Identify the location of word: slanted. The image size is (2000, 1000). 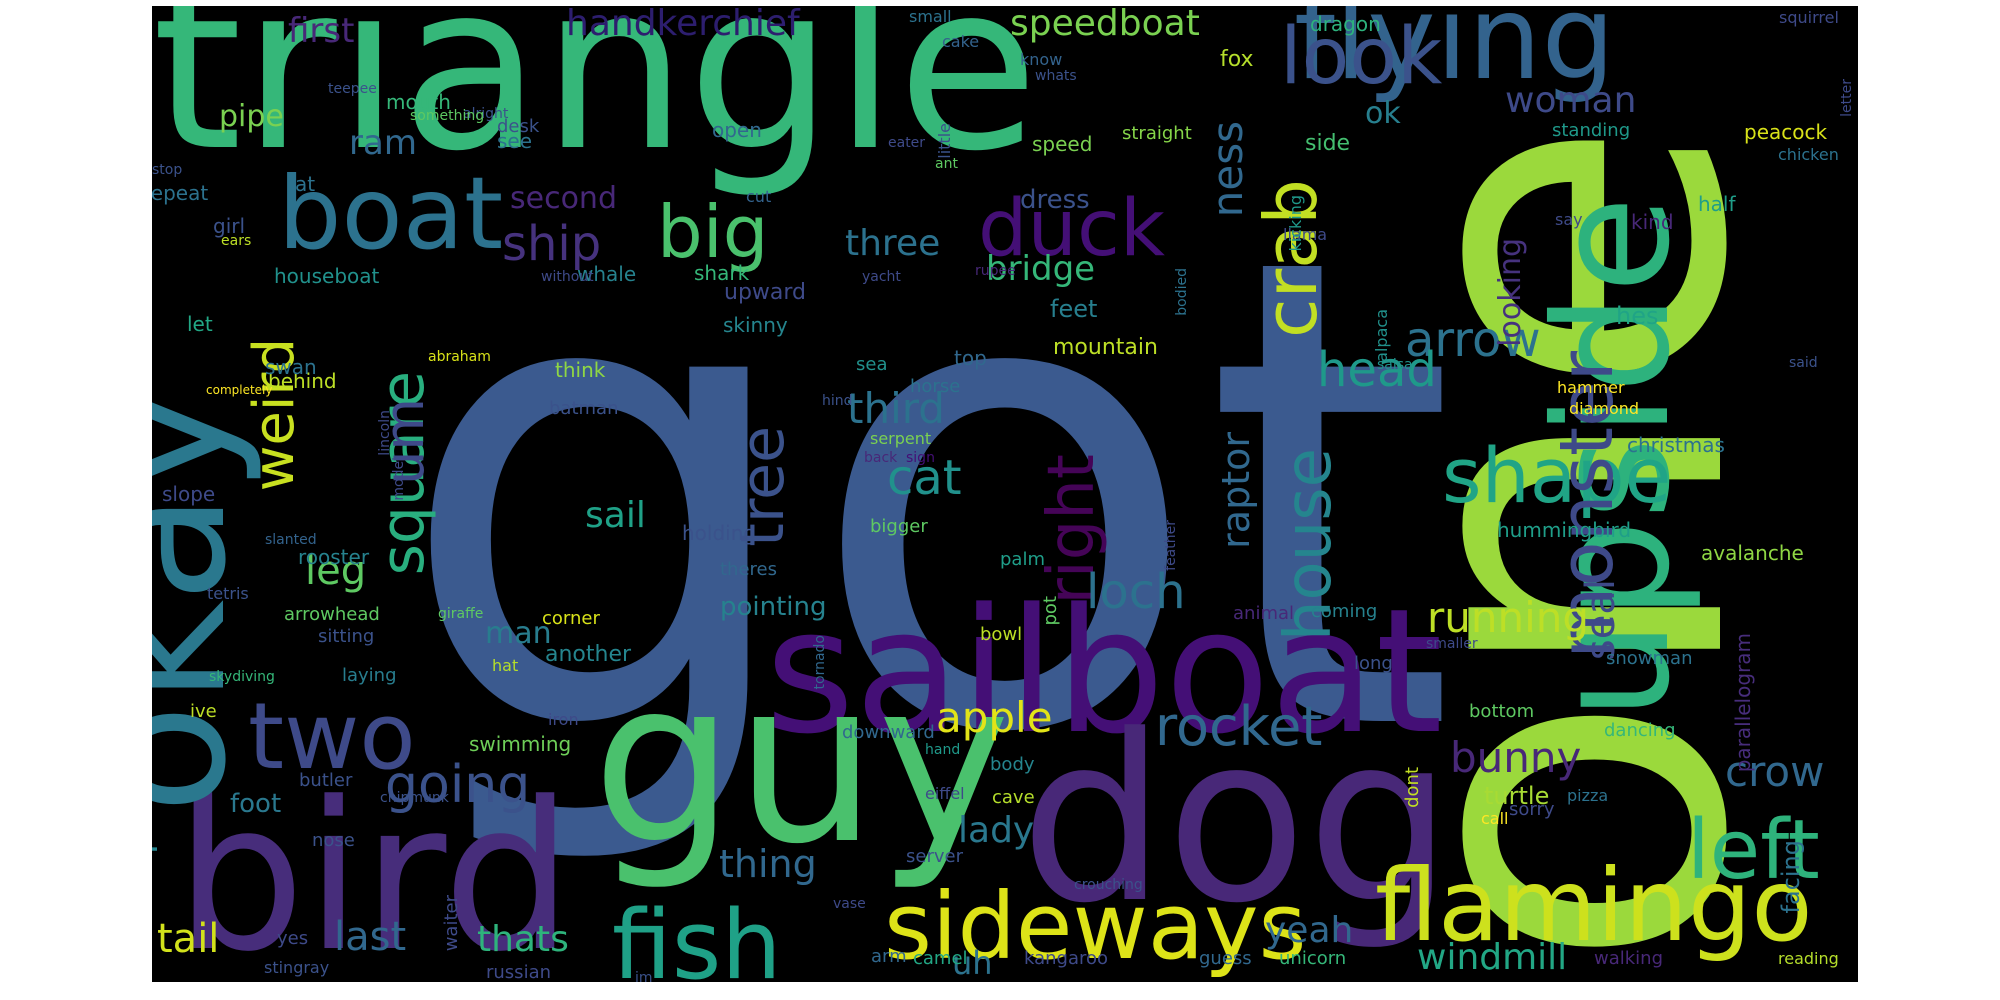
(291, 540).